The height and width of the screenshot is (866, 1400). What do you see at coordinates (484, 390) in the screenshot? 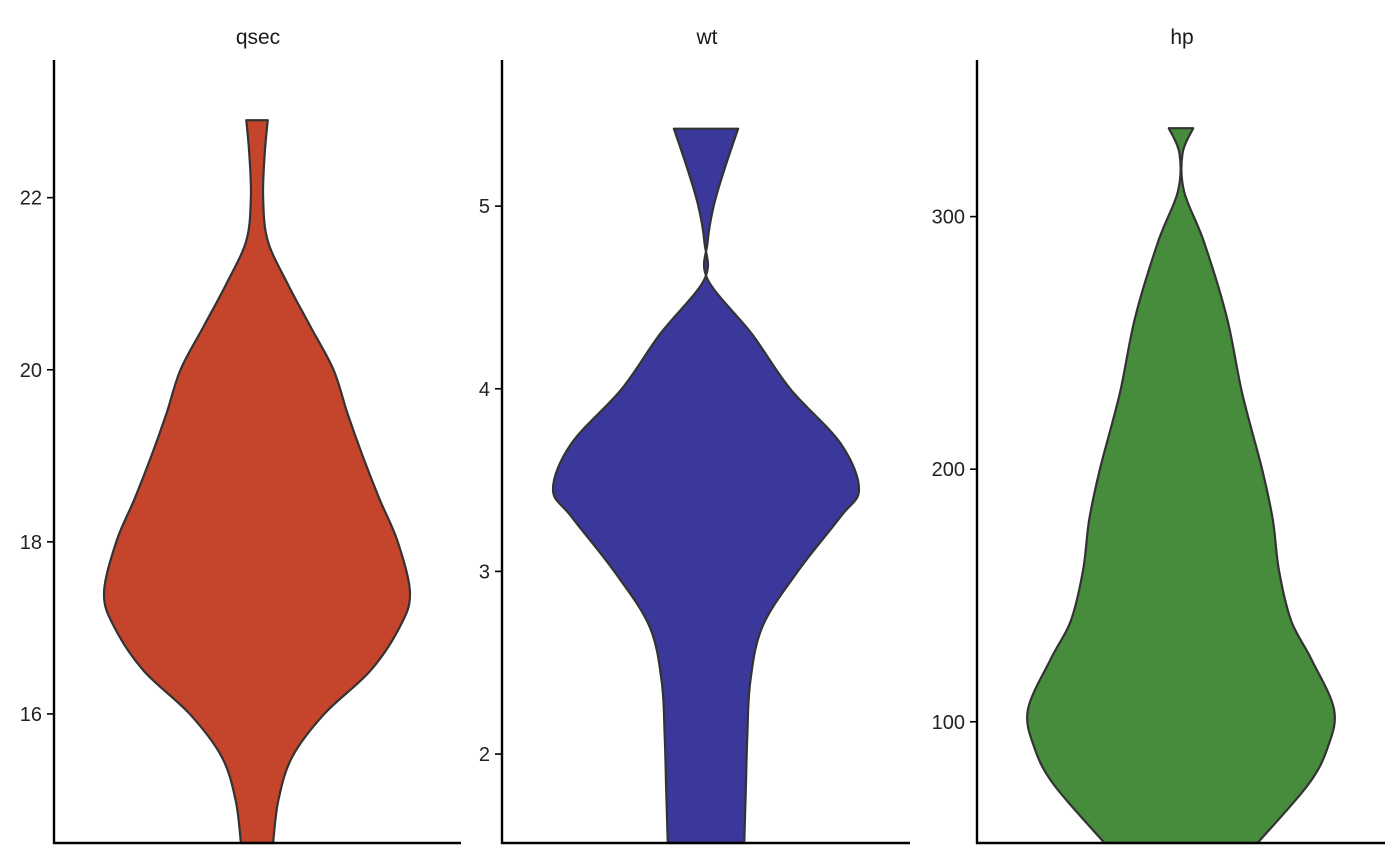
I see `y-tick-label-wt: 4` at bounding box center [484, 390].